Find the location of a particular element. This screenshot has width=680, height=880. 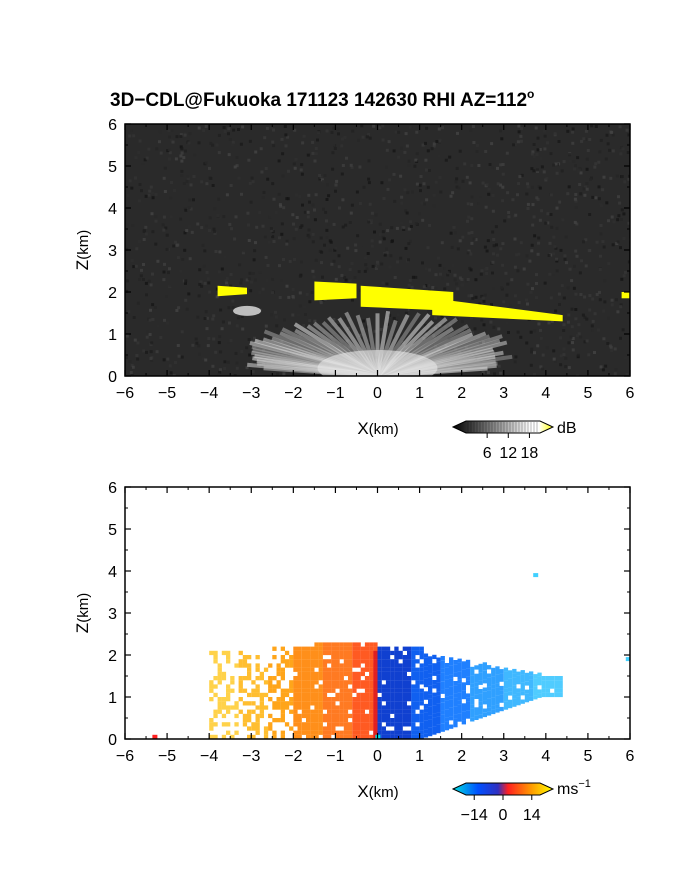

reflectivity-x-tick-label: 6 is located at coordinates (630, 393).